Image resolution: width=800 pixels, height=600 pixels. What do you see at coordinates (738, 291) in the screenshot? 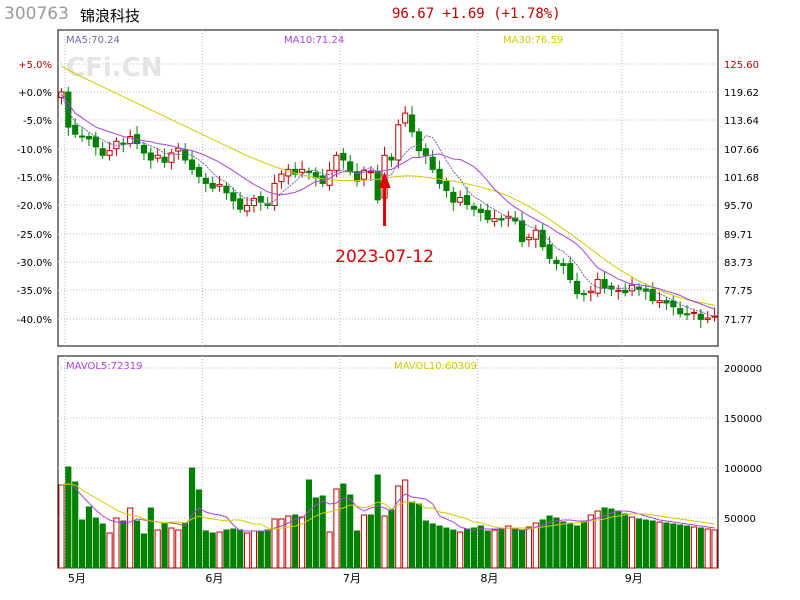
I see `right-tick-label: 77.75` at bounding box center [738, 291].